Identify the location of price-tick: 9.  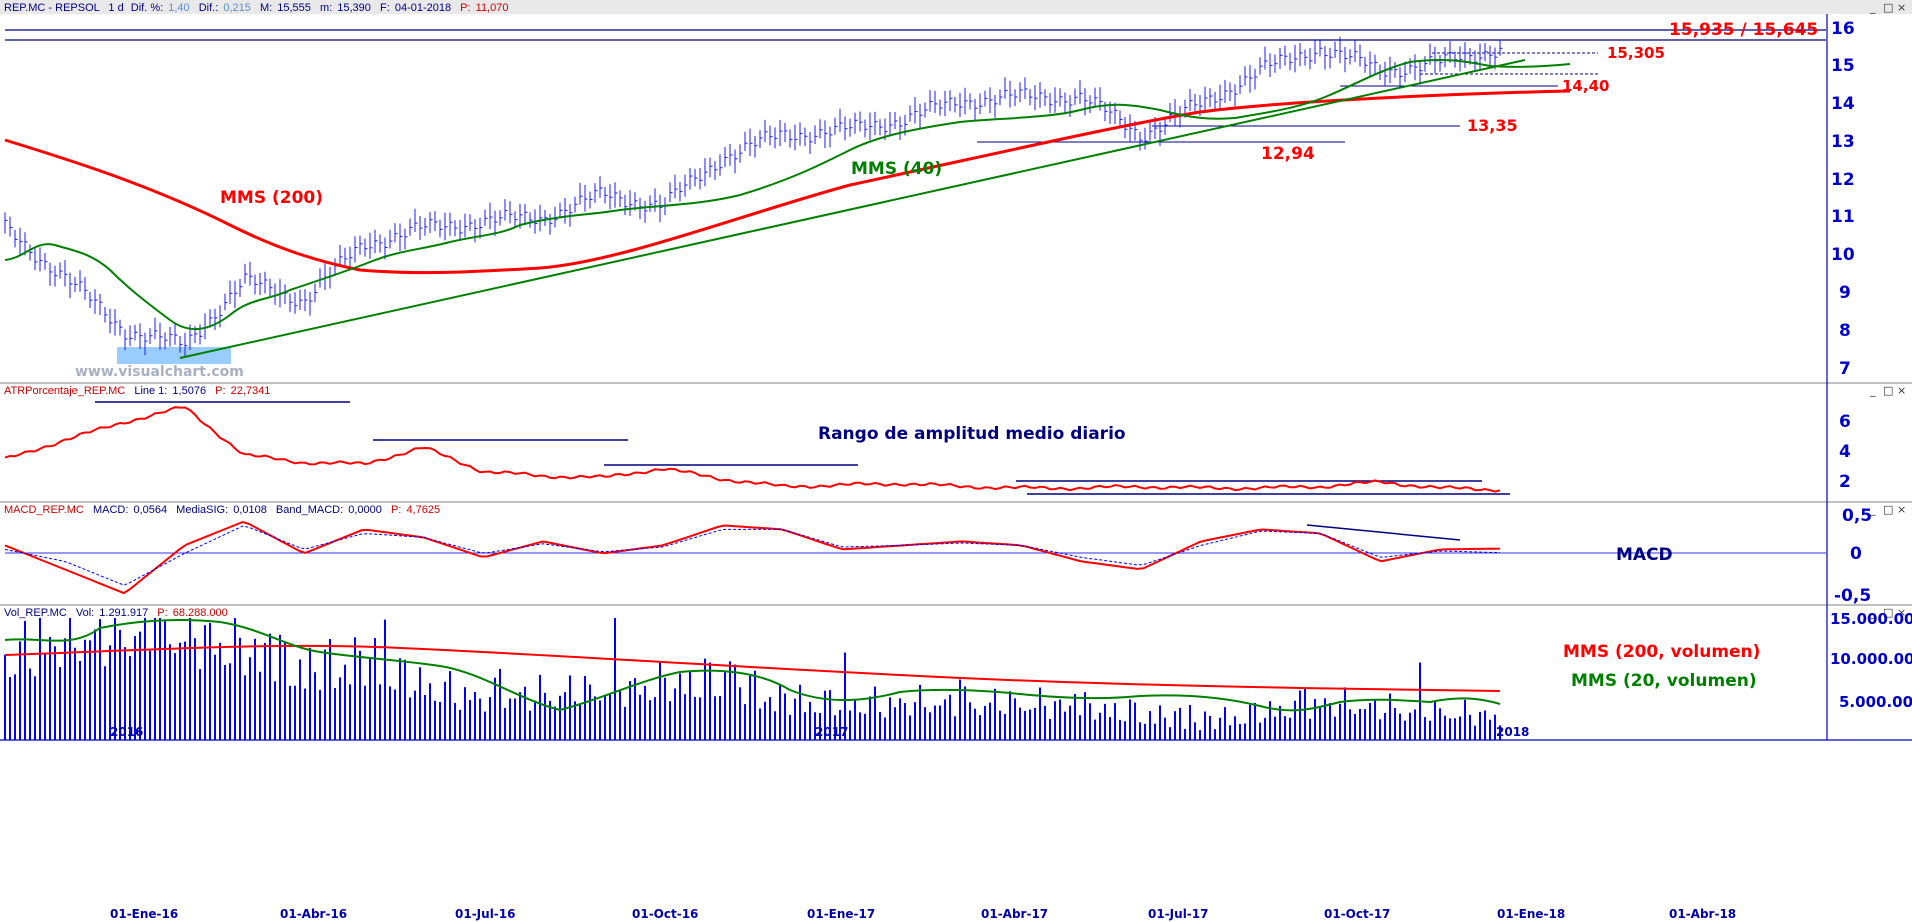
(1845, 293).